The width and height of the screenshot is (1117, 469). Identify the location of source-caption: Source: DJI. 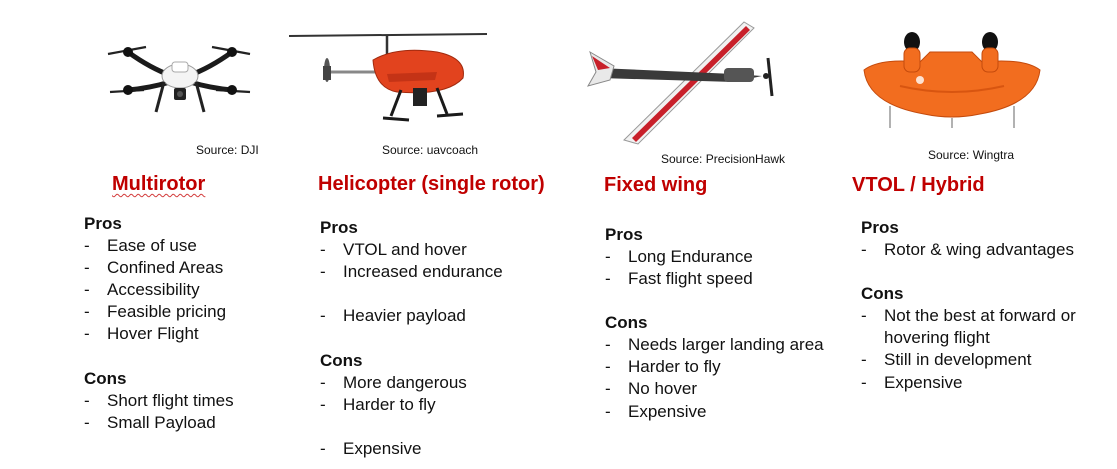
(227, 150).